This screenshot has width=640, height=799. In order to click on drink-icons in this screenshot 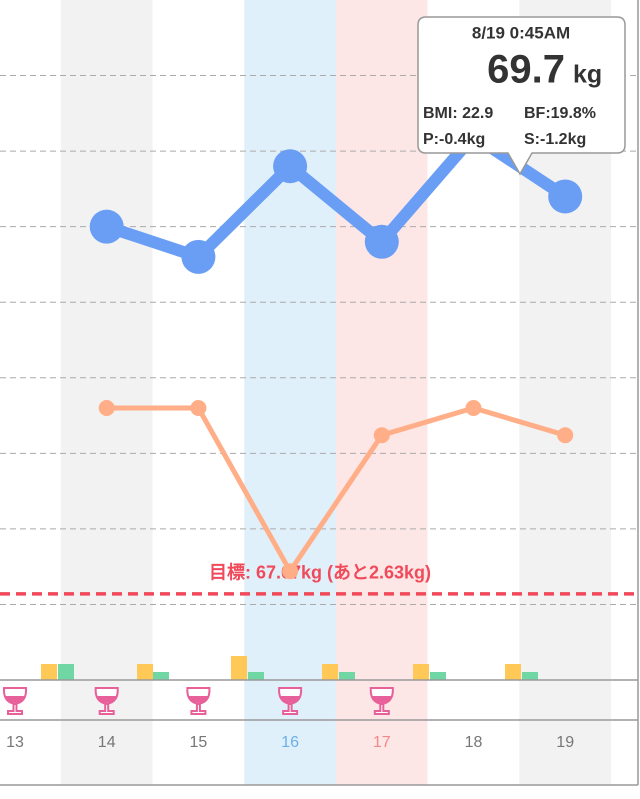, I will do `click(198, 701)`.